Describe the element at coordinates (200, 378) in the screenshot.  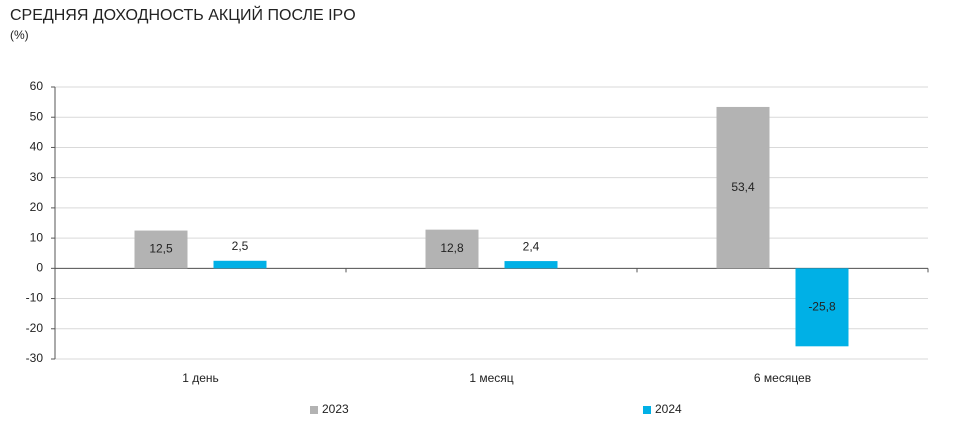
I see `x-tick-label: 1 день` at that location.